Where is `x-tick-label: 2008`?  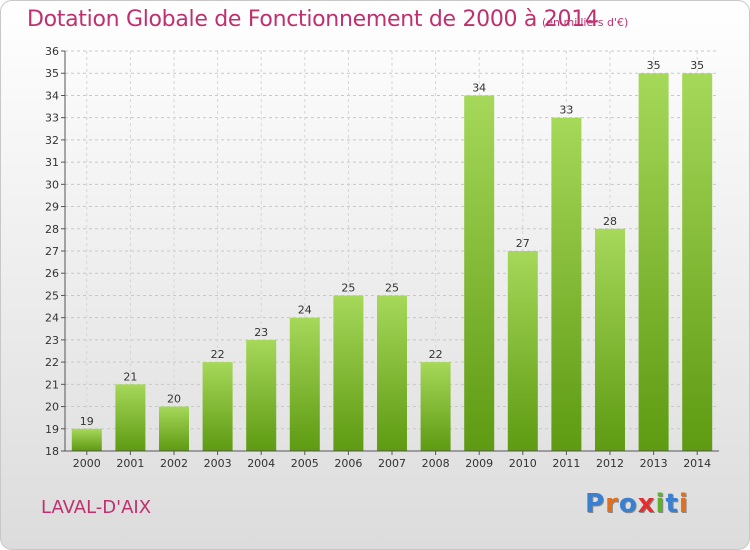 x-tick-label: 2008 is located at coordinates (436, 463).